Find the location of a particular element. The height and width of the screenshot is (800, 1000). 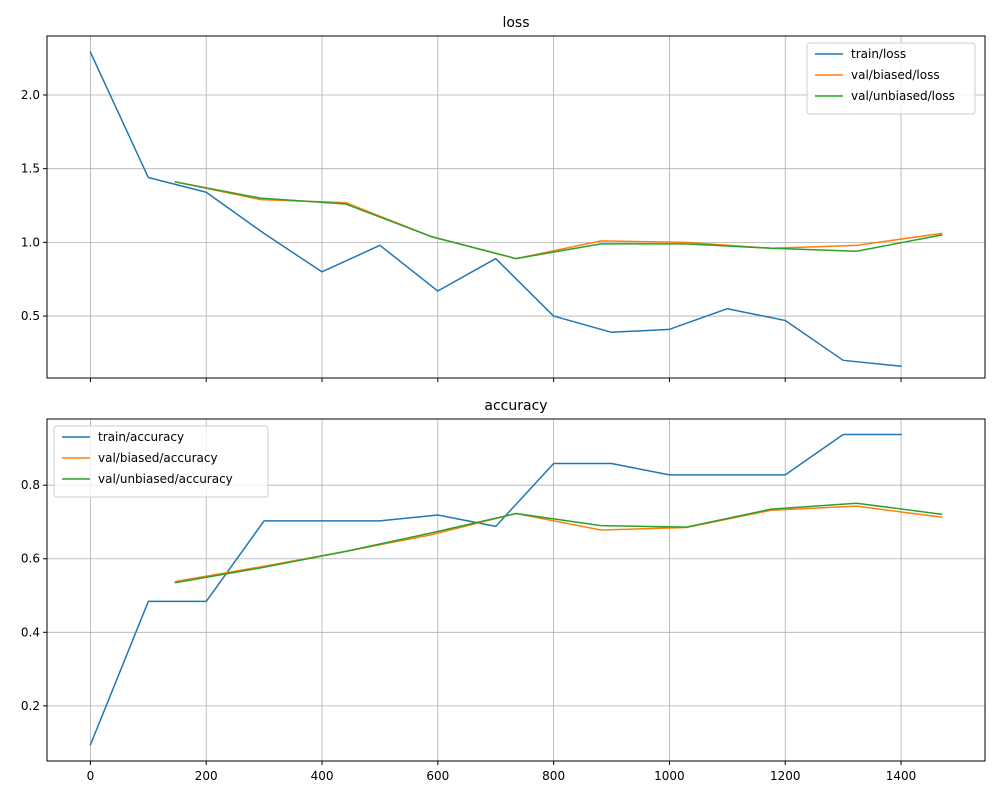

legend-label-val-biased-loss: val/biased/loss is located at coordinates (895, 75).